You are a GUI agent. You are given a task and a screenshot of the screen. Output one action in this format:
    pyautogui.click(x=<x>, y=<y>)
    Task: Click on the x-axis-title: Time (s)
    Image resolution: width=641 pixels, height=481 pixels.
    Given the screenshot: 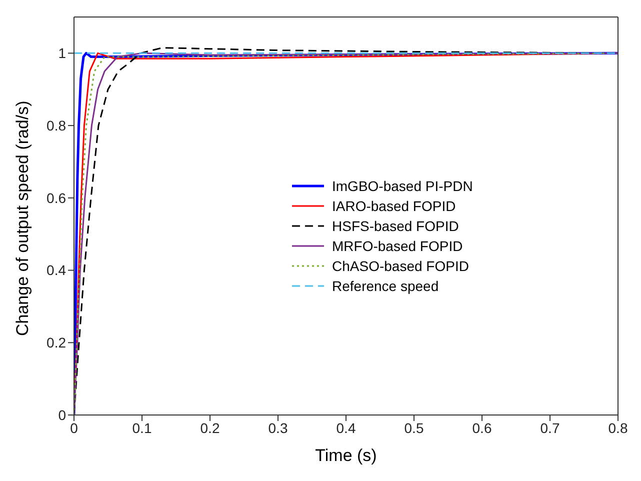 What is the action you would take?
    pyautogui.click(x=346, y=455)
    